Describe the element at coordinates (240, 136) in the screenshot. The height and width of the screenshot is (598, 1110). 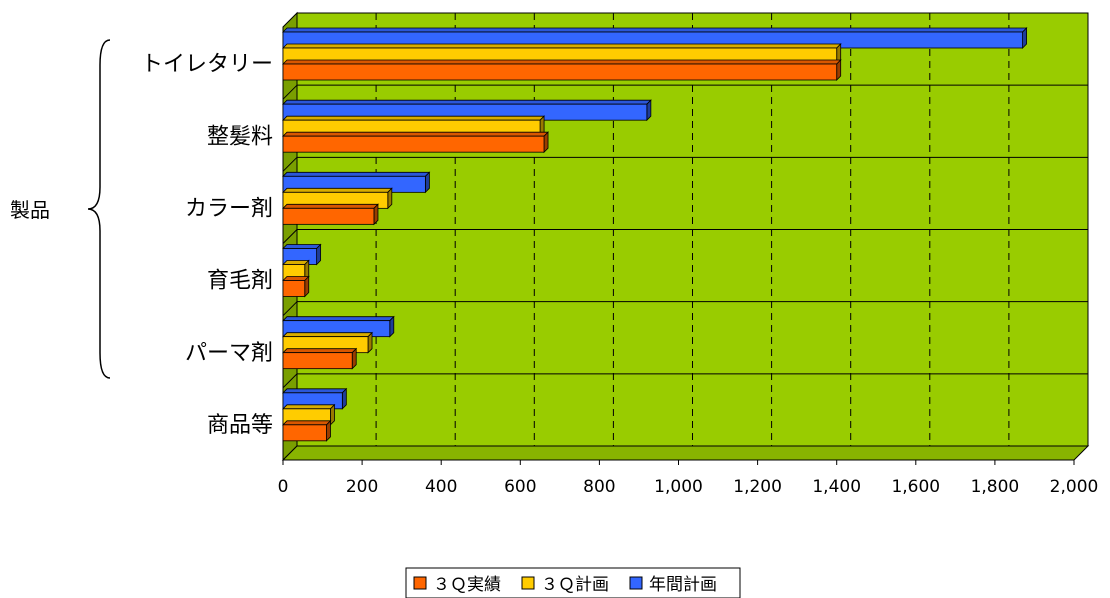
I see `category-label: 整髪料` at that location.